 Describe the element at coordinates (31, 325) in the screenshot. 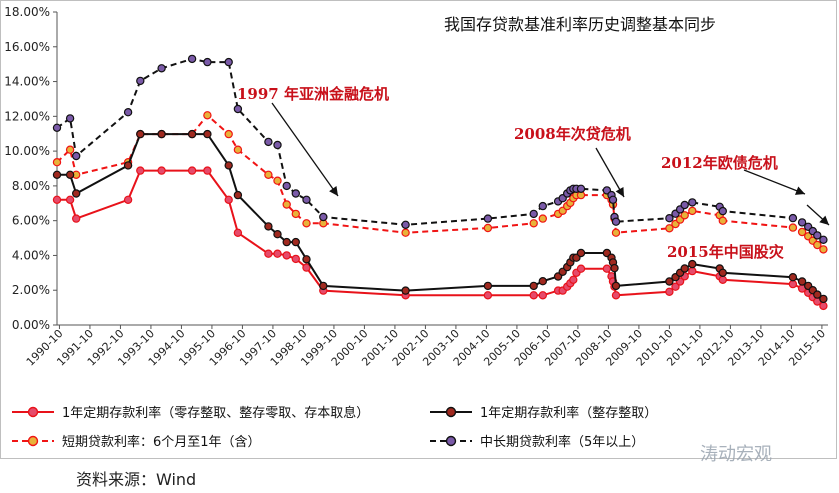

I see `y-tick-label: 0.00%` at that location.